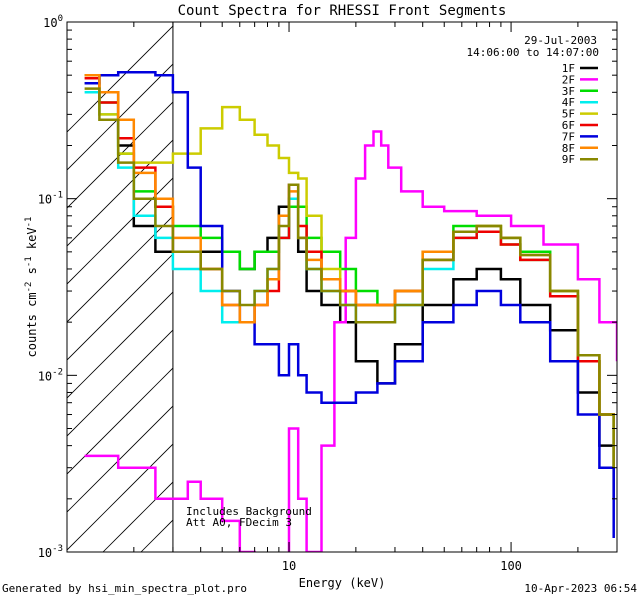 Image resolution: width=640 pixels, height=600 pixels. I want to click on footer-timestamp: 10-Apr-2023 06:54, so click(580, 588).